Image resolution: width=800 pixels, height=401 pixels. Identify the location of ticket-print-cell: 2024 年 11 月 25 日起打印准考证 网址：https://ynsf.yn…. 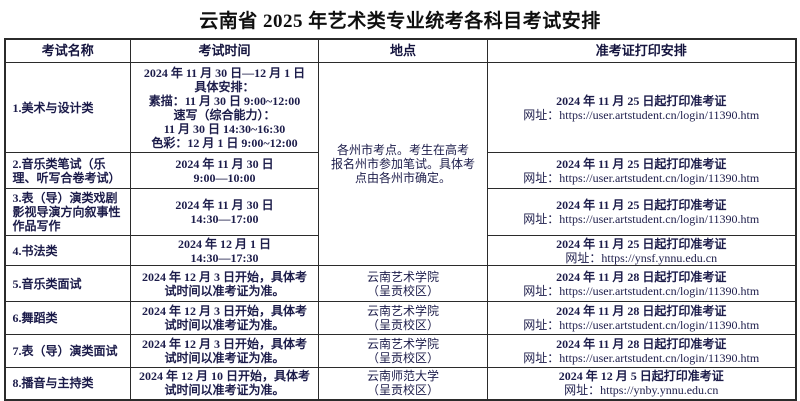
(641, 250).